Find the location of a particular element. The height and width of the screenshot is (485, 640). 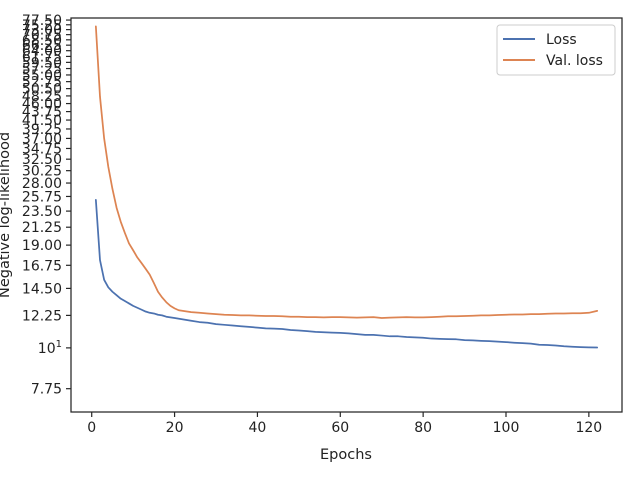

legend-label-val-loss: Val. loss is located at coordinates (574, 61).